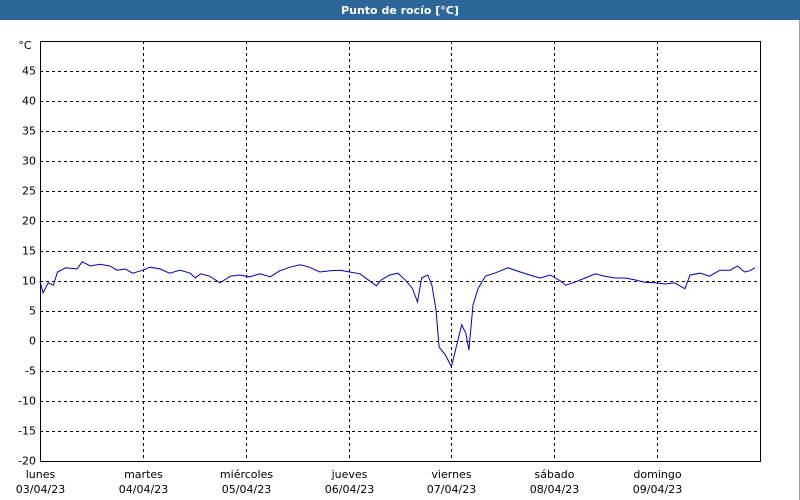 This screenshot has width=800, height=500. I want to click on x-tick-day: jueves, so click(349, 474).